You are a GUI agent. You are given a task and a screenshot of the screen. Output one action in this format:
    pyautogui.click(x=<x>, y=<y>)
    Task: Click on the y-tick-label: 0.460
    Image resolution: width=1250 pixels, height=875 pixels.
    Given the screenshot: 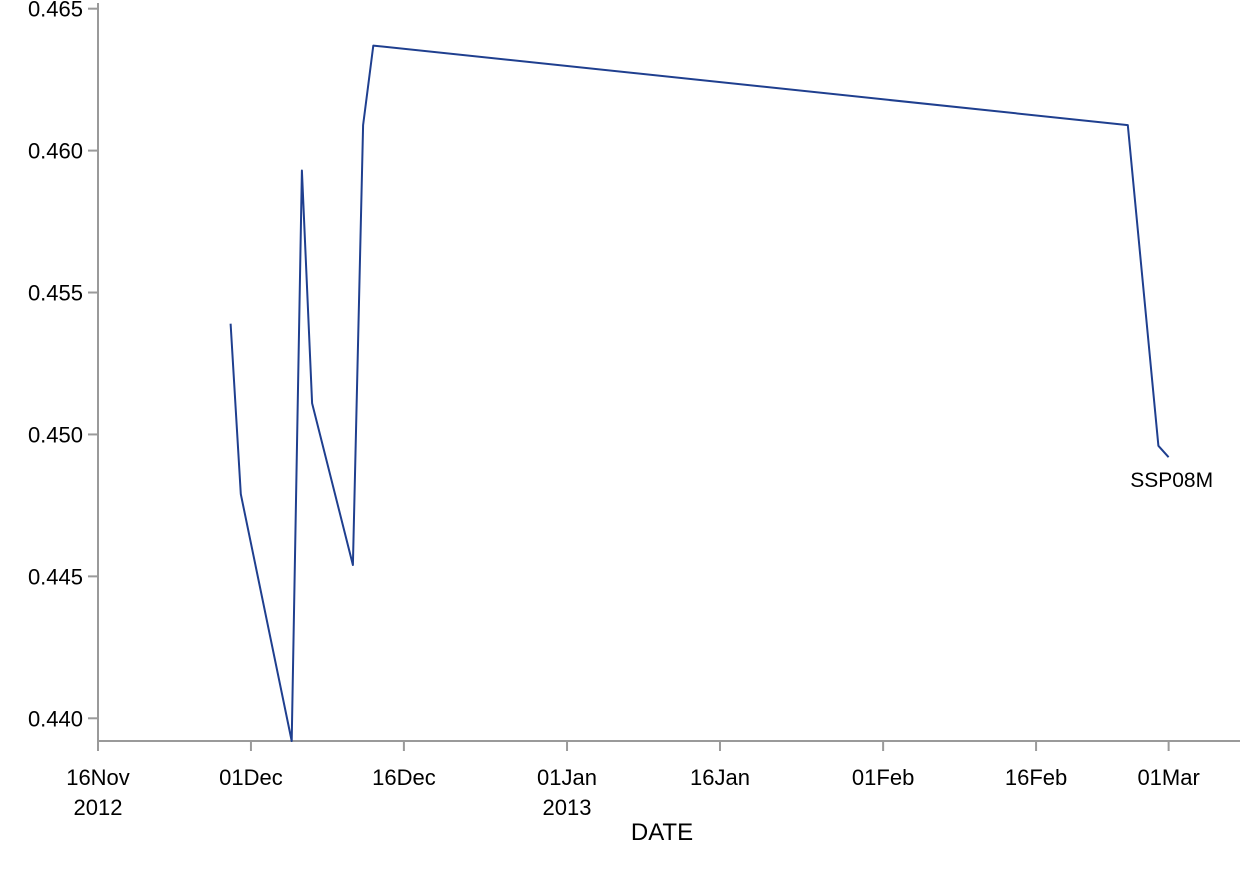 What is the action you would take?
    pyautogui.click(x=55, y=151)
    